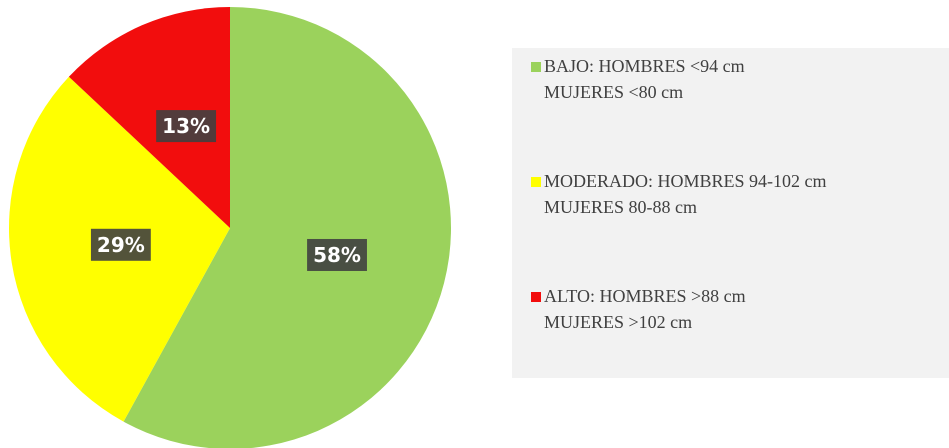 The width and height of the screenshot is (949, 448). I want to click on data-label: 13%, so click(186, 126).